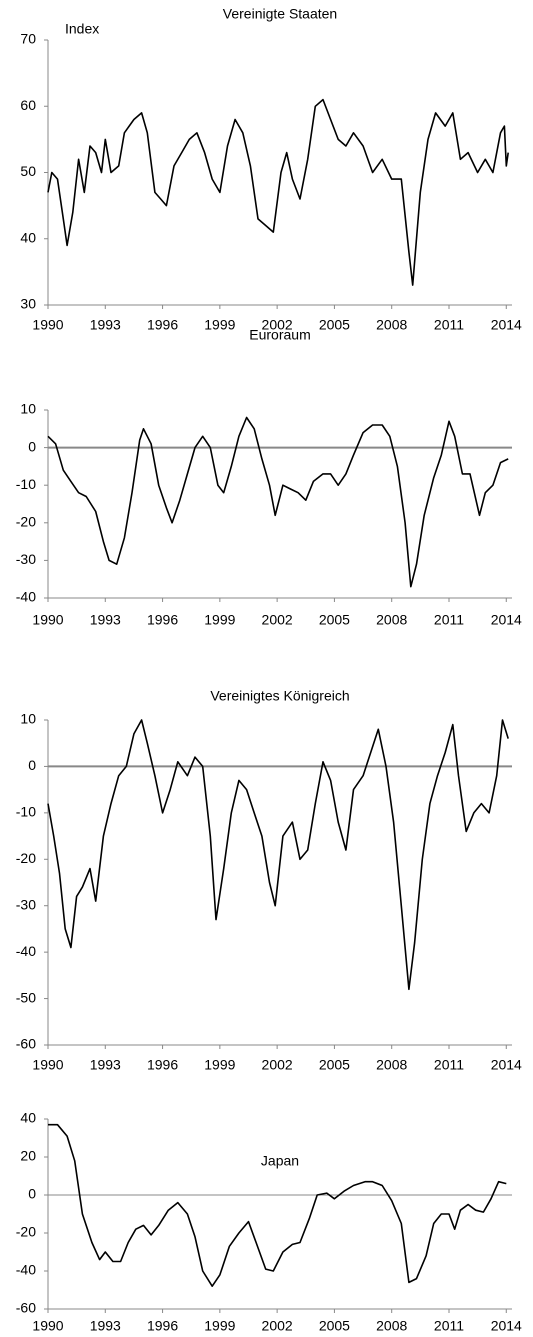 Image resolution: width=533 pixels, height=1337 pixels. What do you see at coordinates (28, 171) in the screenshot?
I see `y-tick-label: 50` at bounding box center [28, 171].